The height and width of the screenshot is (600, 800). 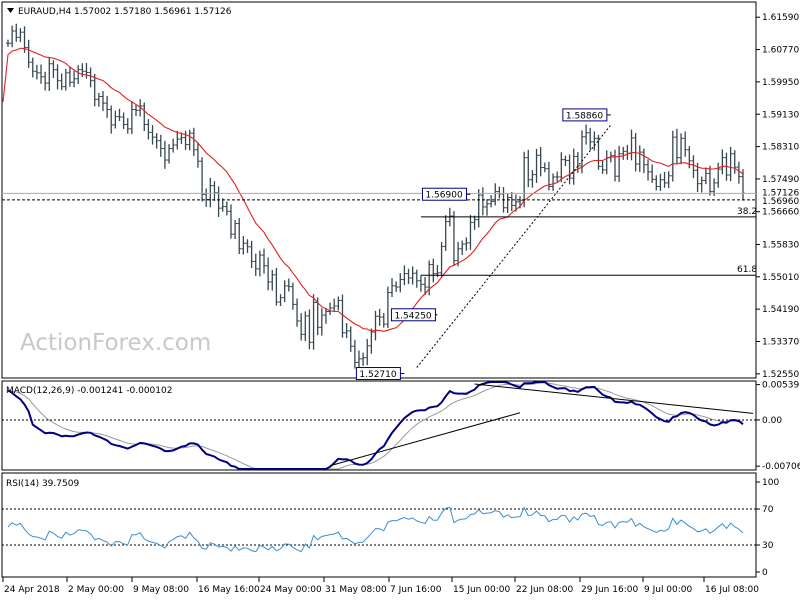 I want to click on price-label: 1.57126, so click(x=780, y=193).